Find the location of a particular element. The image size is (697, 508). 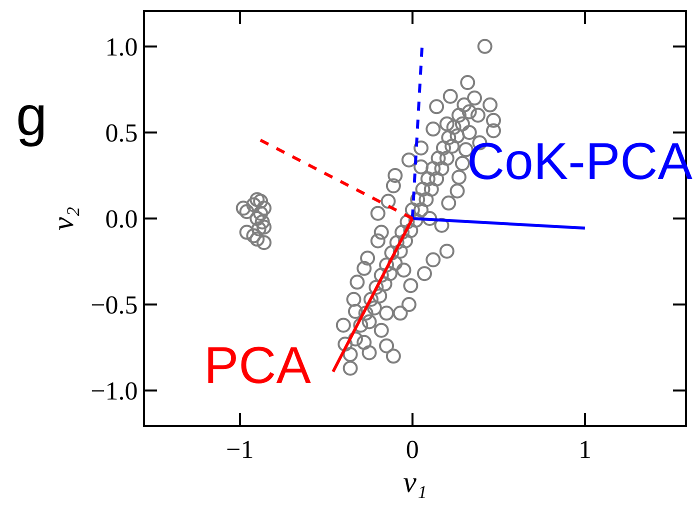

x-tick-label: 1 is located at coordinates (585, 449).